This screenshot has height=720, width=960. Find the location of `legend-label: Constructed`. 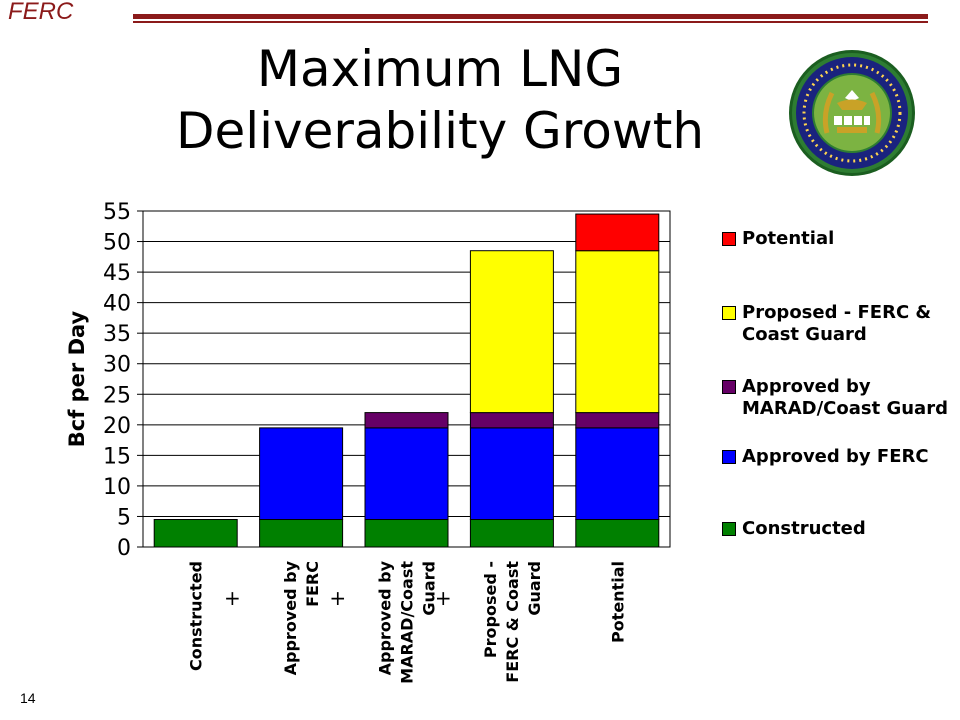

legend-label: Constructed is located at coordinates (804, 528).